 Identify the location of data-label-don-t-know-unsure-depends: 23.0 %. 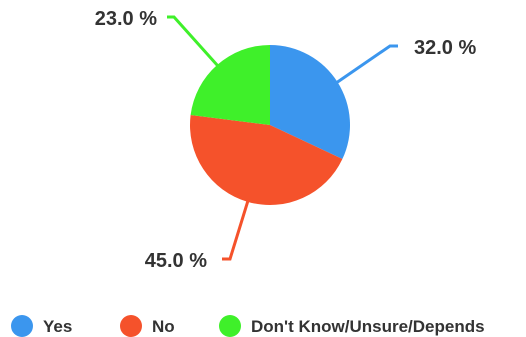
(126, 19).